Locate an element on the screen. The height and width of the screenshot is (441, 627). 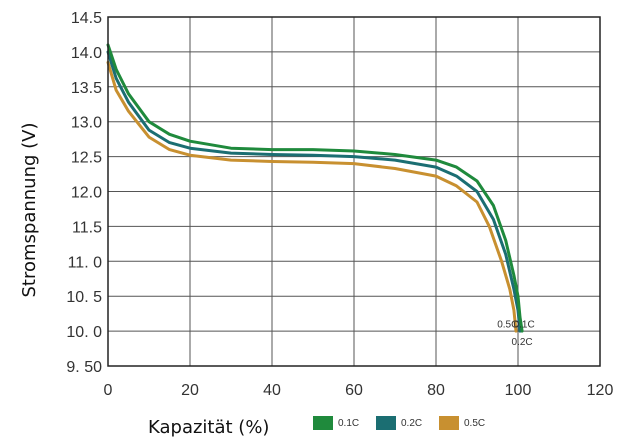
legend-label: 0.5C is located at coordinates (474, 423).